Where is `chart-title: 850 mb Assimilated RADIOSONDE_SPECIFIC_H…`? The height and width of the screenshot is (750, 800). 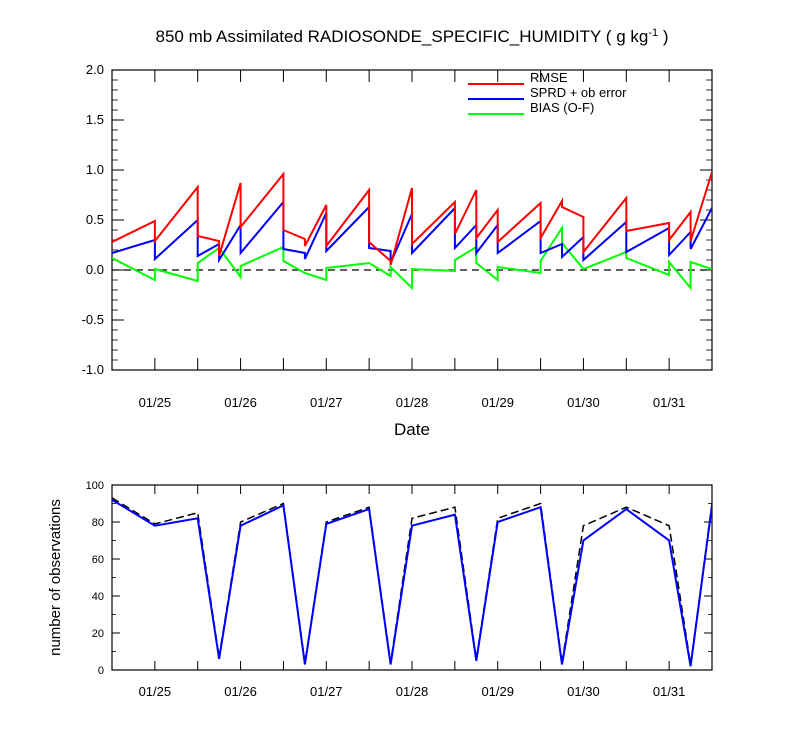 chart-title: 850 mb Assimilated RADIOSONDE_SPECIFIC_H… is located at coordinates (412, 36).